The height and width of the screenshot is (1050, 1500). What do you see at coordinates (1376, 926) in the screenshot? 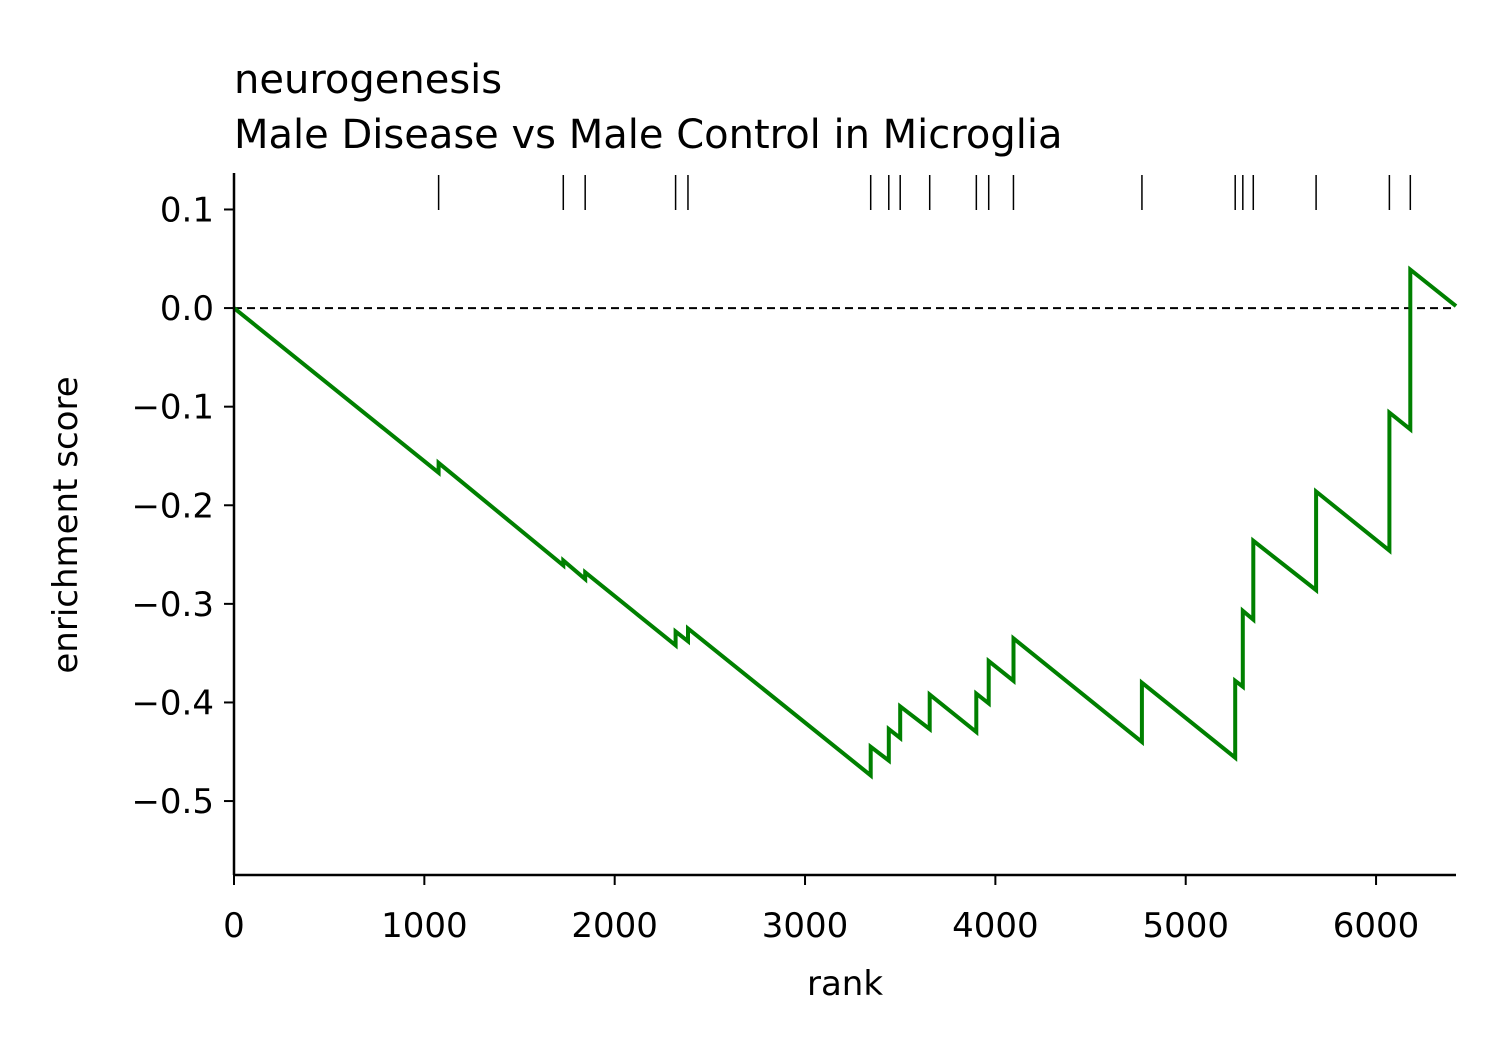
I see `x-tick-label: 6000` at bounding box center [1376, 926].